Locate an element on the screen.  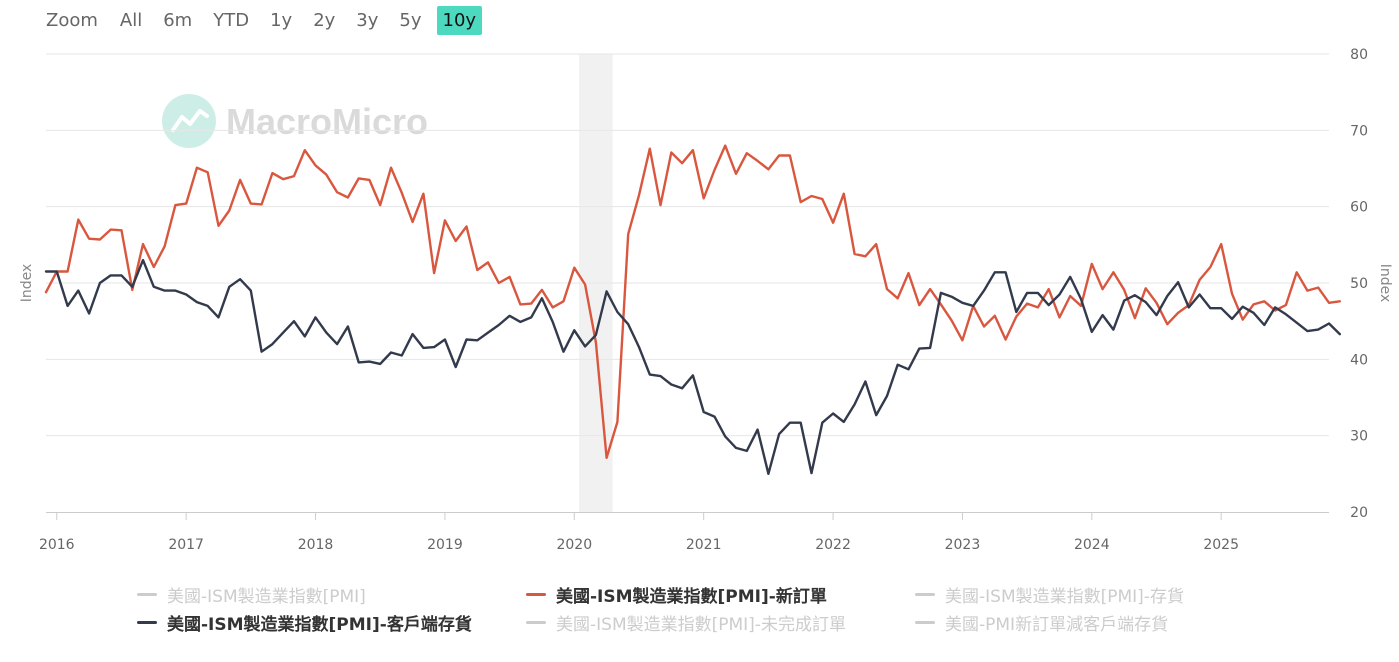
x-tick-label: 2020 is located at coordinates (574, 545).